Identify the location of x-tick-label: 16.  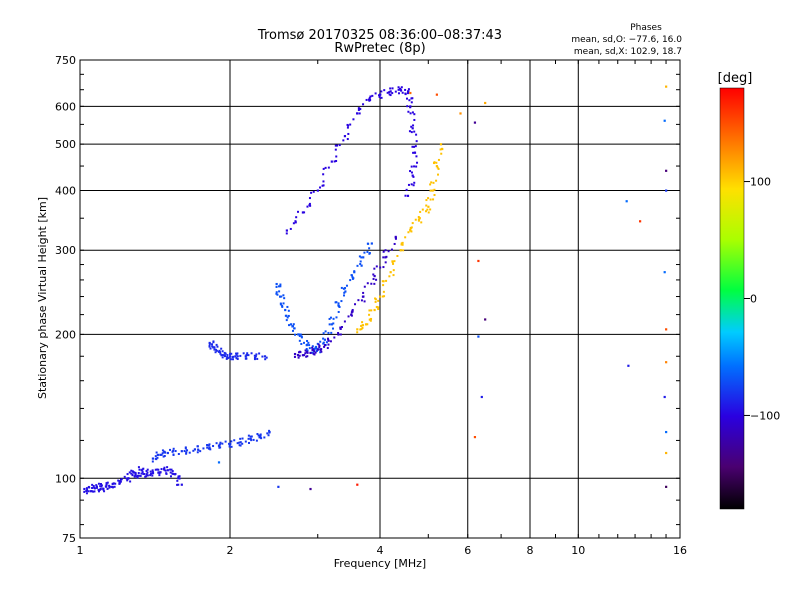
(680, 550).